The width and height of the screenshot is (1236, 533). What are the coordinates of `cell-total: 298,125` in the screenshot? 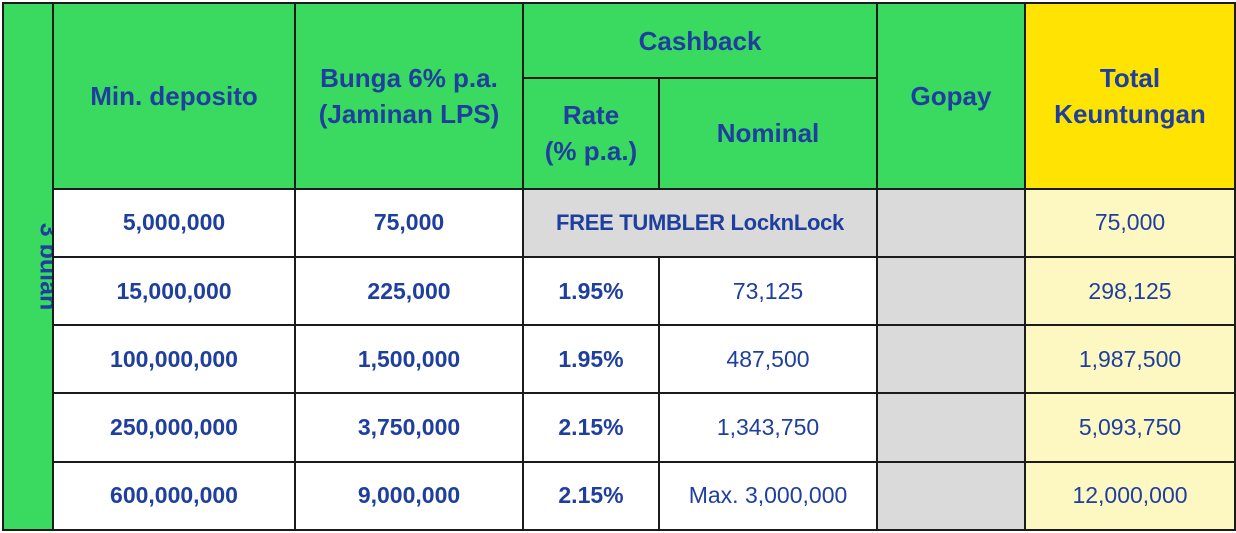 It's located at (1130, 291).